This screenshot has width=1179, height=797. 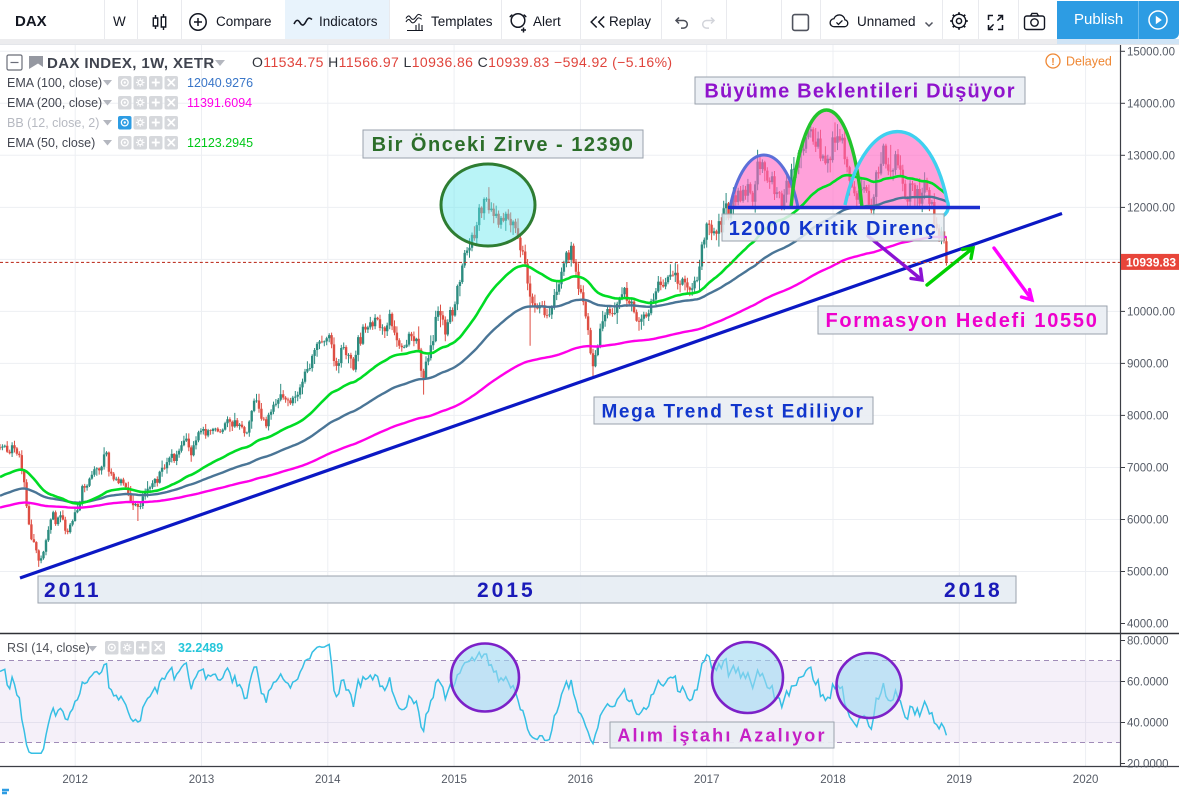 What do you see at coordinates (1089, 62) in the screenshot?
I see `svg-text: Delayed` at bounding box center [1089, 62].